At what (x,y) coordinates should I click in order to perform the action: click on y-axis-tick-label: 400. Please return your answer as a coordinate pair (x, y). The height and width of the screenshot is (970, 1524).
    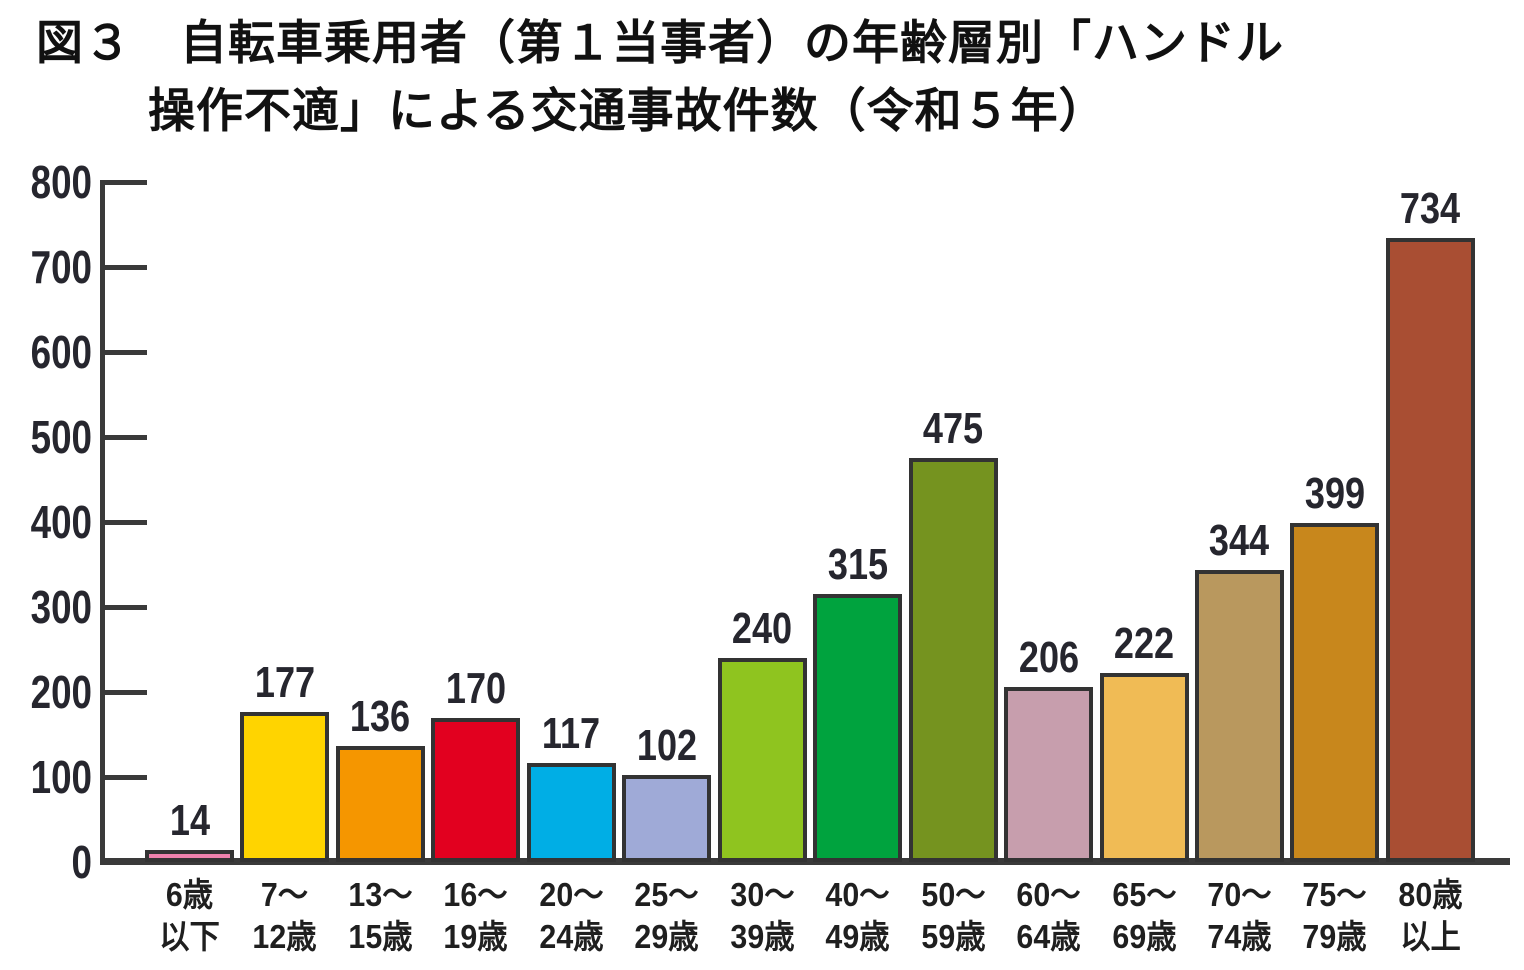
    Looking at the image, I should click on (61, 522).